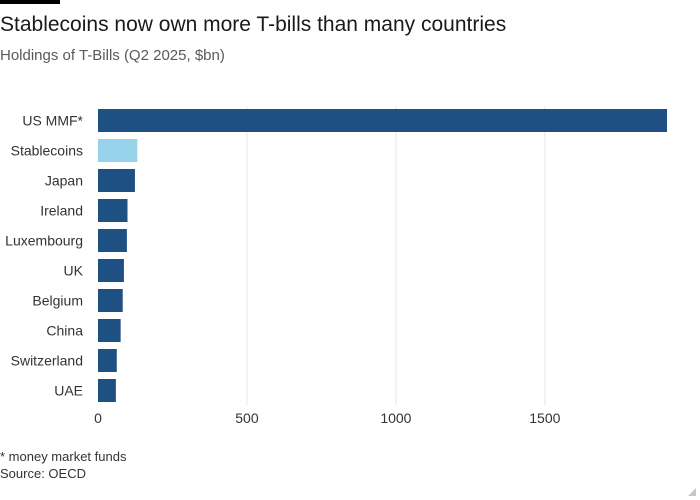 The width and height of the screenshot is (700, 500). Describe the element at coordinates (44, 241) in the screenshot. I see `y-tick-label: Luxembourg` at that location.